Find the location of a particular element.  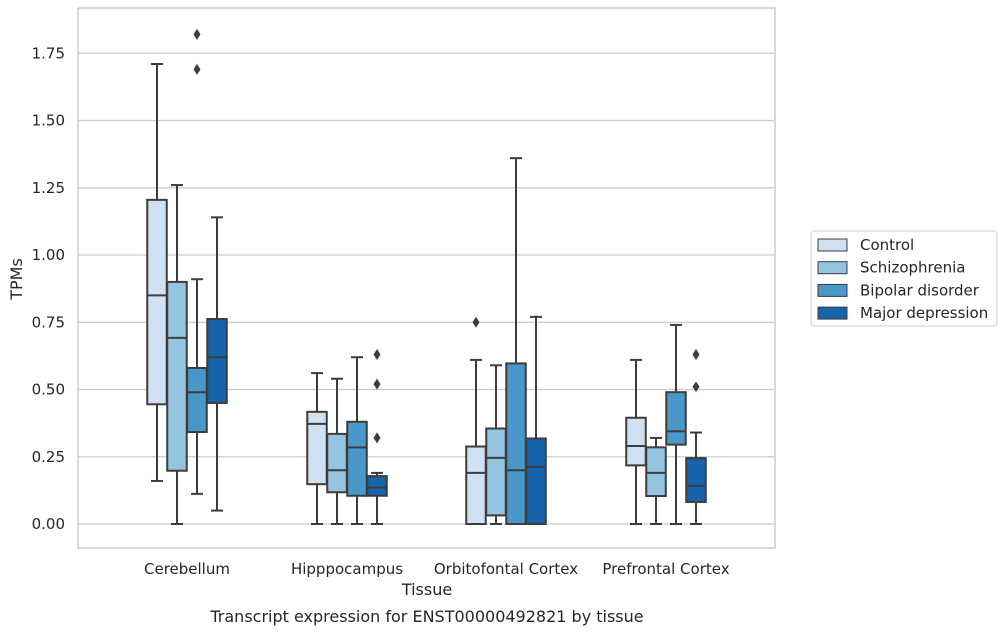

y-tick-label: 0.75 is located at coordinates (48, 322).